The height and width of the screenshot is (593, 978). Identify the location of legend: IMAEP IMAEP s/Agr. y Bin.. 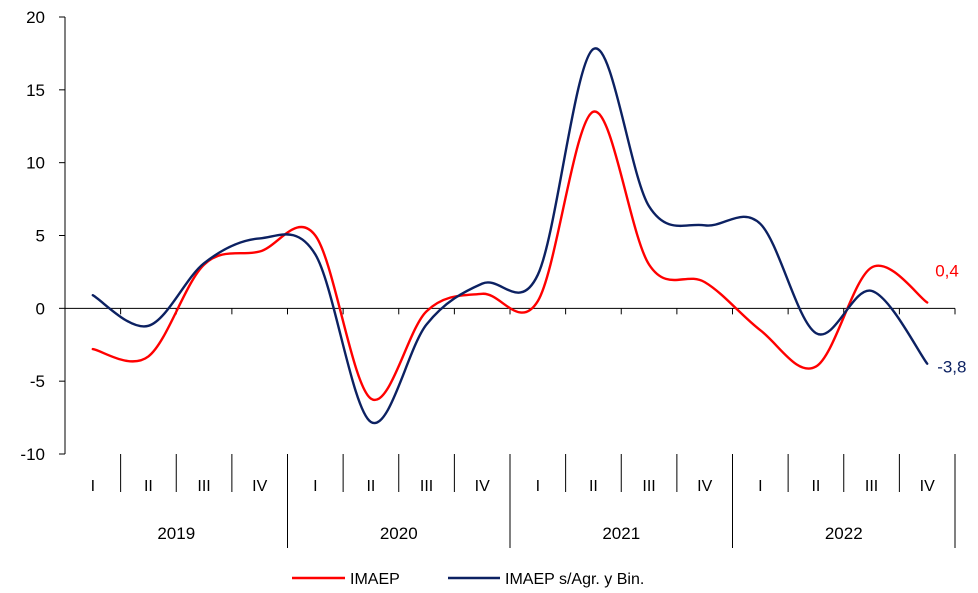
(468, 579).